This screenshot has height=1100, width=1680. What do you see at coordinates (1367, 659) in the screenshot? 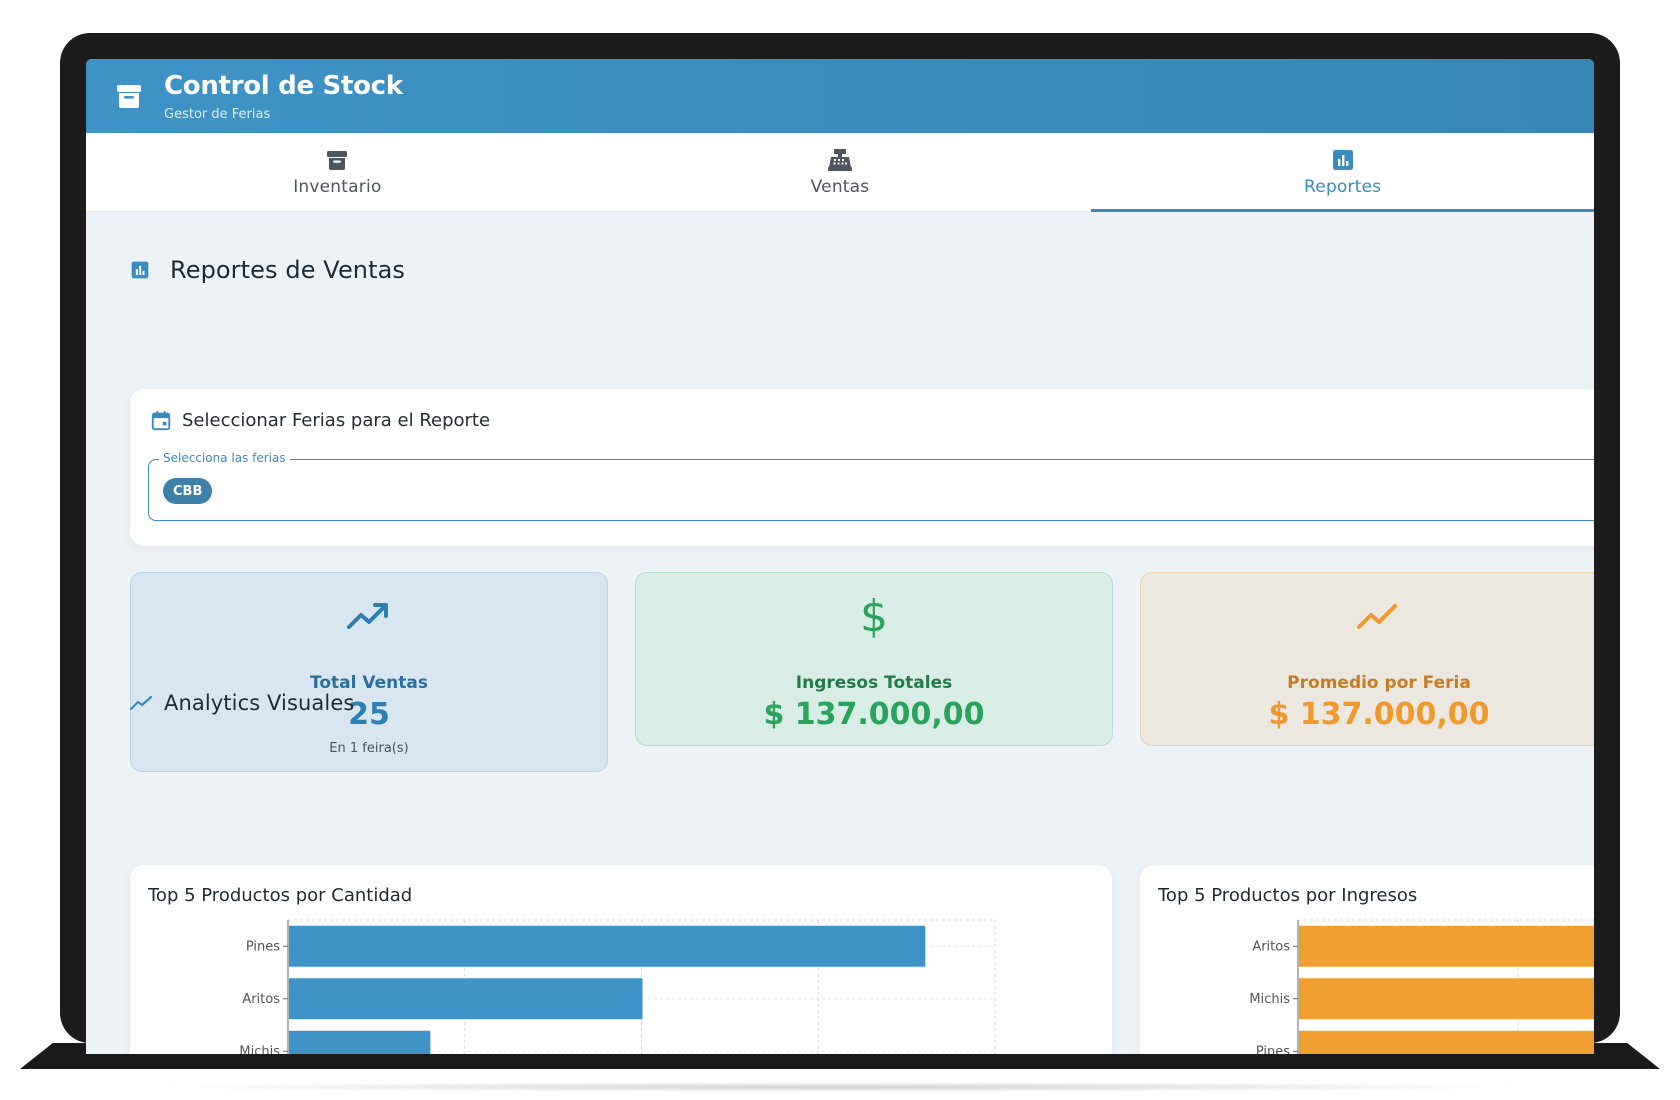
I see `promedio-feria-card: Promedio por Feria $ 137.000,00` at bounding box center [1367, 659].